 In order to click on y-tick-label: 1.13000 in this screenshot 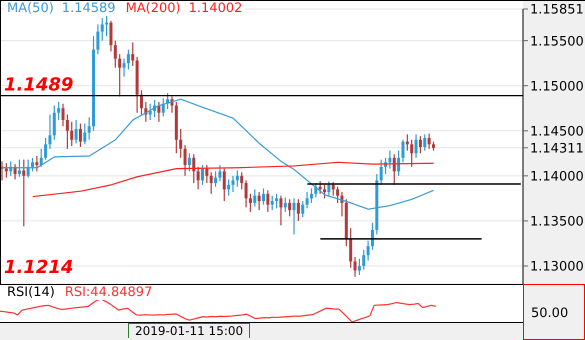, I will do `click(557, 267)`.